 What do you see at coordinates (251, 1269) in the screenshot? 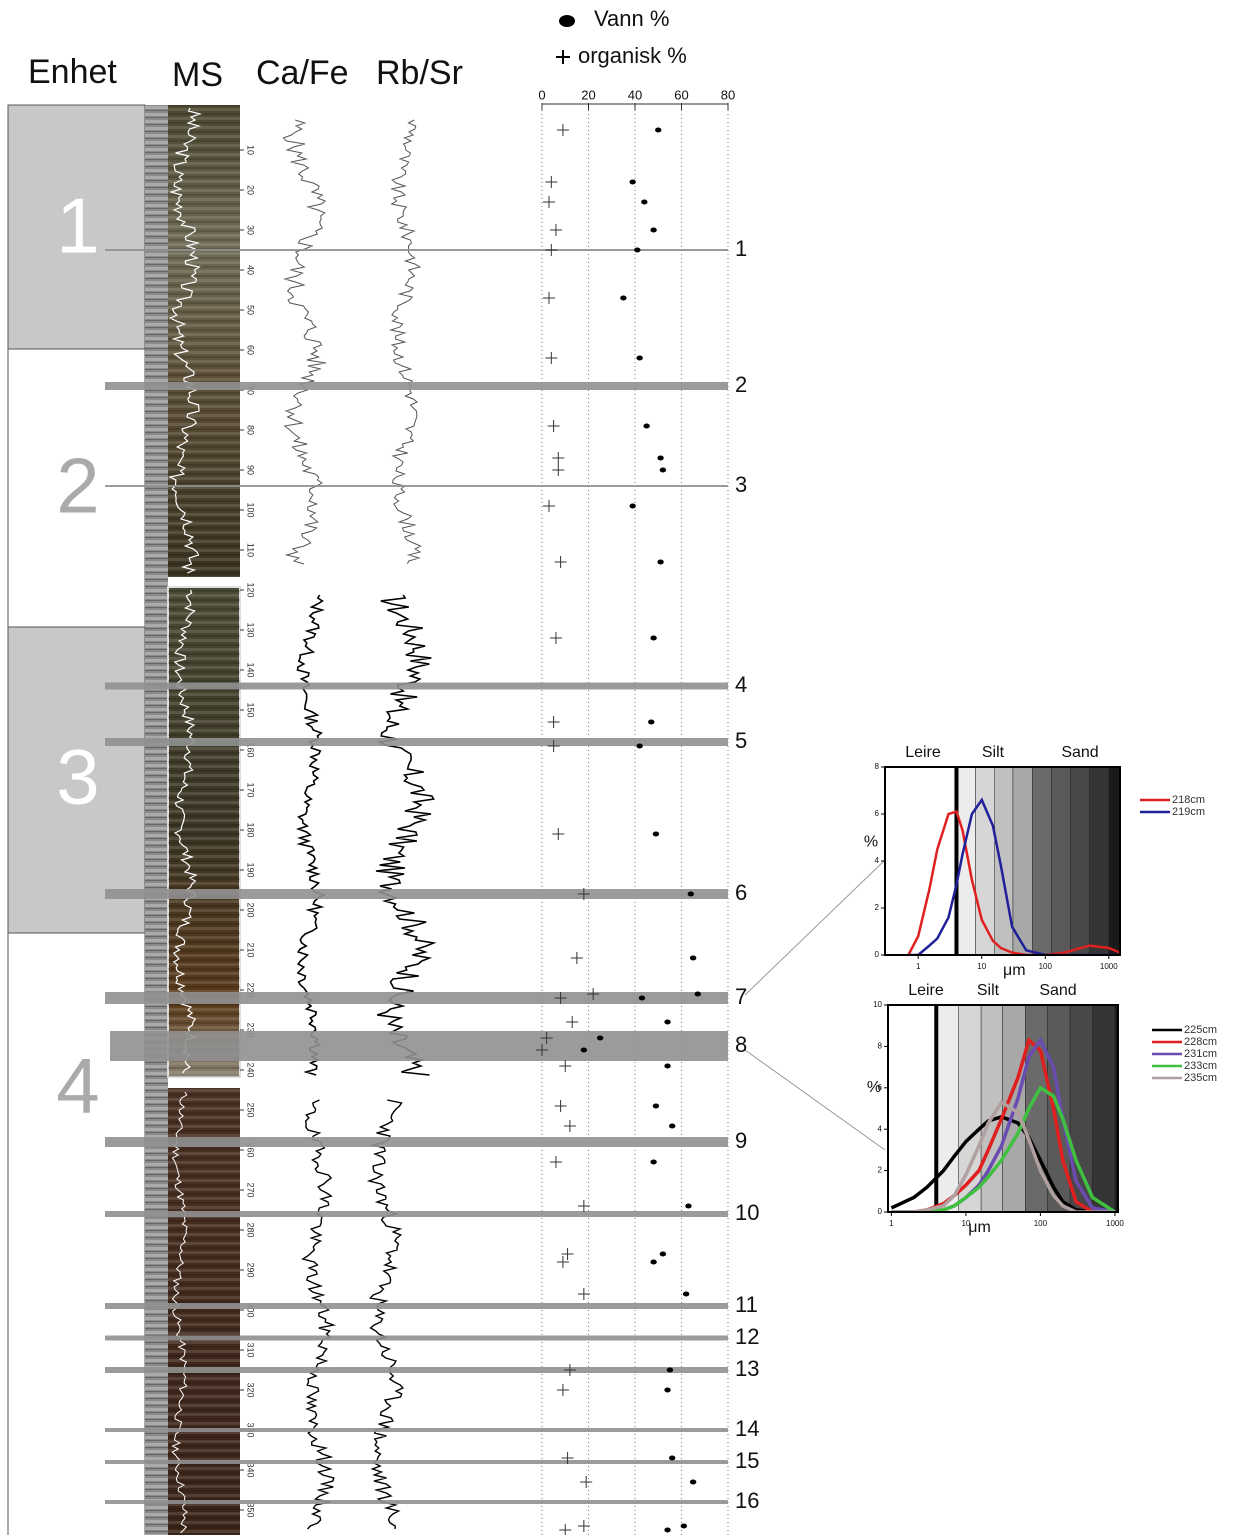
I see `depth-tick-label: 290` at bounding box center [251, 1269].